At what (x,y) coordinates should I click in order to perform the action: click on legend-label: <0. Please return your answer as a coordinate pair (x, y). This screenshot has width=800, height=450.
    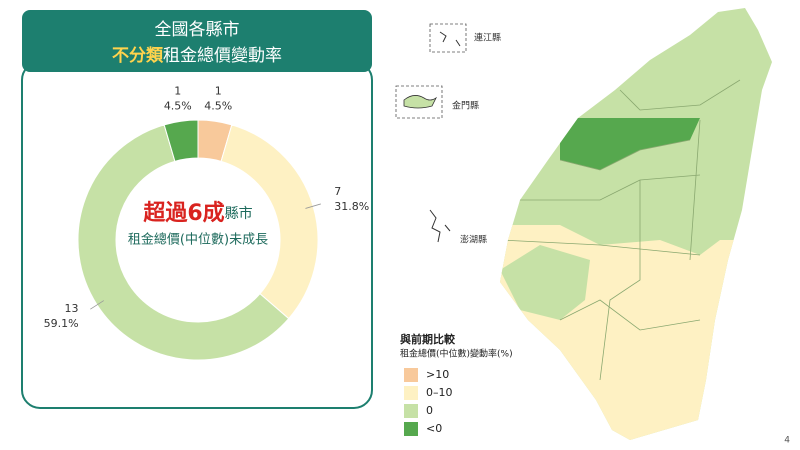
    Looking at the image, I should click on (434, 428).